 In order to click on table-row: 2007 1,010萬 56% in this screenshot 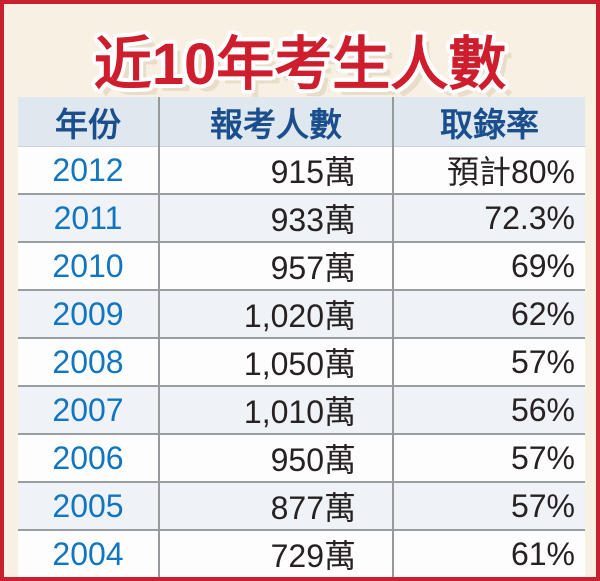, I will do `click(301, 410)`.